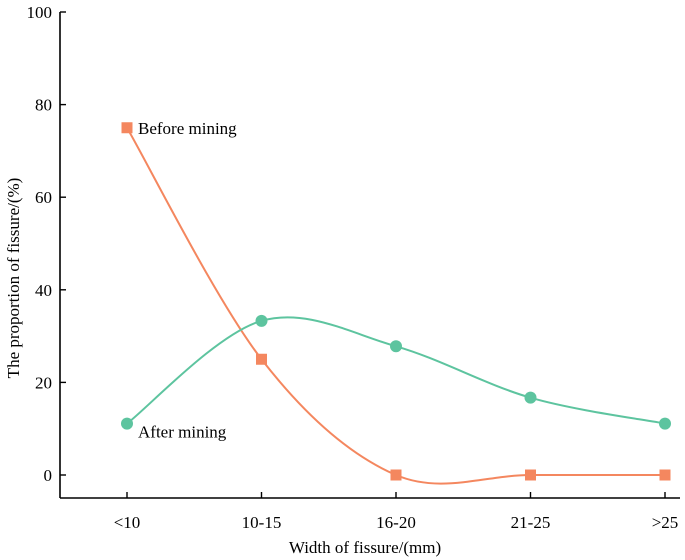 Image resolution: width=685 pixels, height=560 pixels. Describe the element at coordinates (531, 522) in the screenshot. I see `x-tick-label: 21-25` at that location.